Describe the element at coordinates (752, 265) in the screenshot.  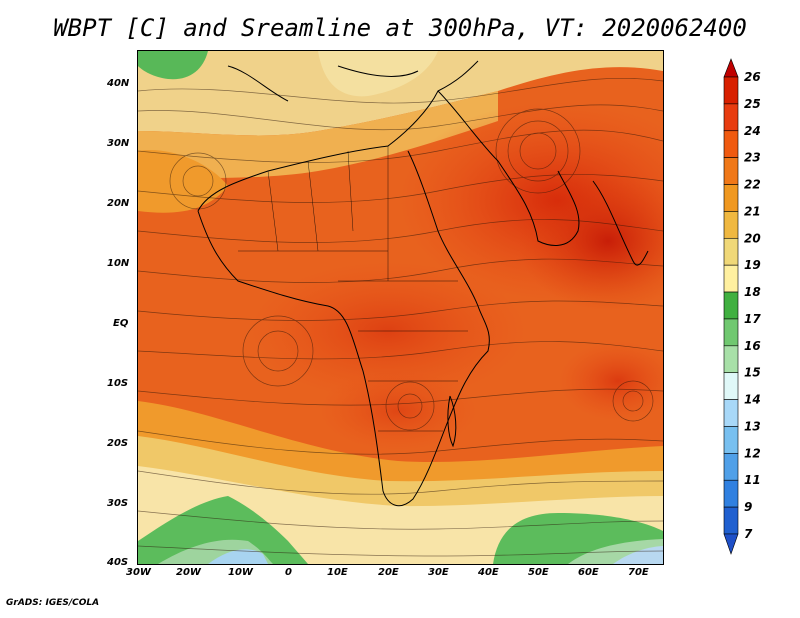
I see `colorbar-label: 19` at that location.